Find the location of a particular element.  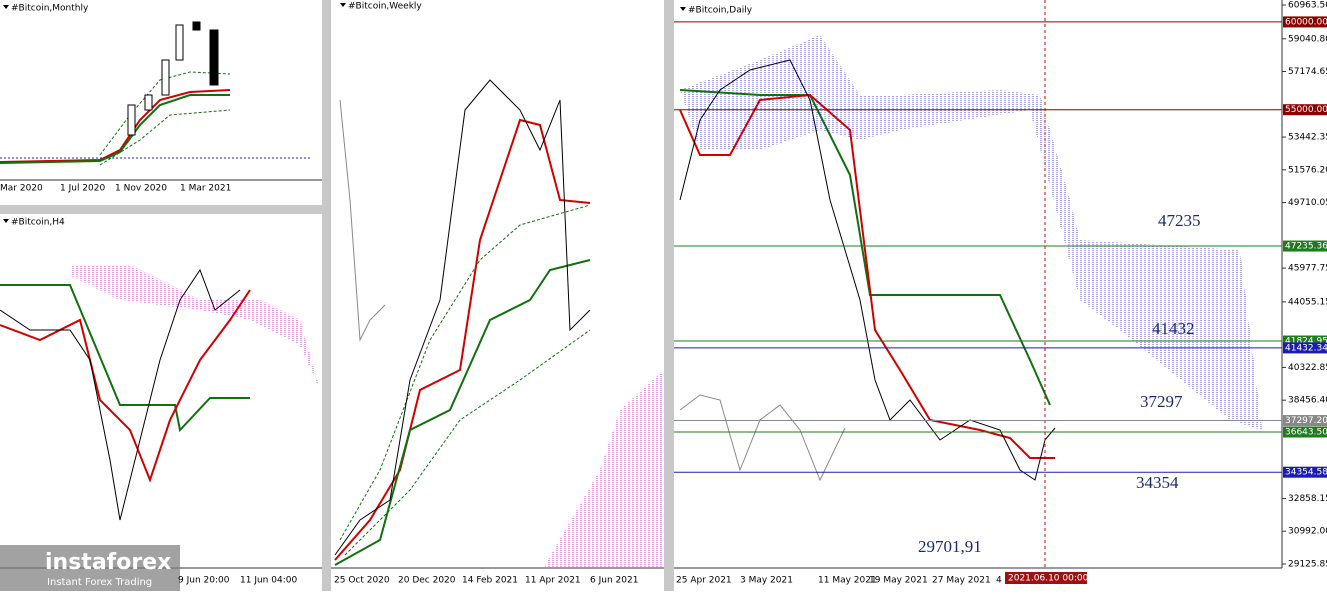

level-label: 36643.50 is located at coordinates (1306, 433).